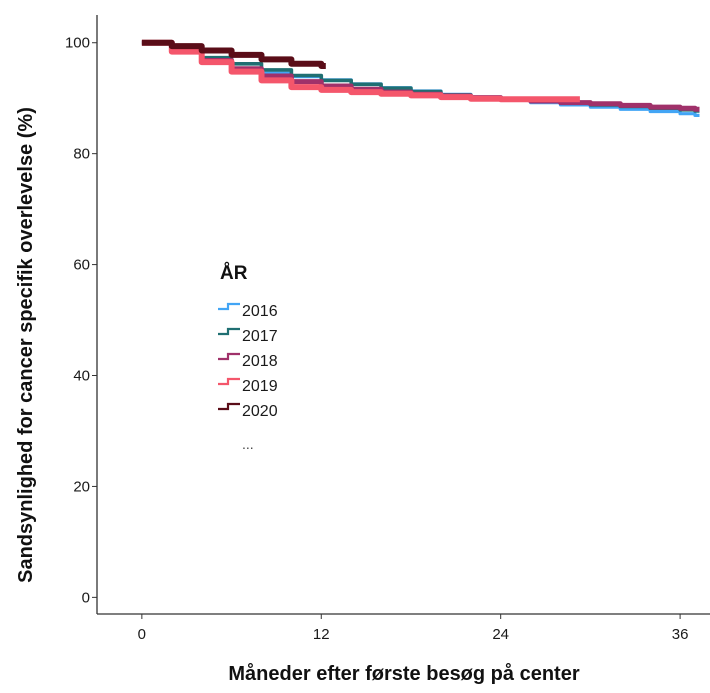 The width and height of the screenshot is (710, 693). I want to click on y-tick-label: 100, so click(77, 43).